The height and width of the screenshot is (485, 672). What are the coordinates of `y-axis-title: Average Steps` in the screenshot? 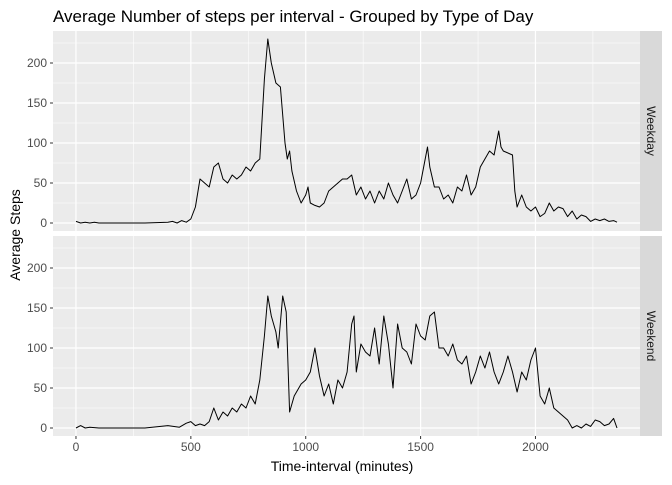 It's located at (15, 235).